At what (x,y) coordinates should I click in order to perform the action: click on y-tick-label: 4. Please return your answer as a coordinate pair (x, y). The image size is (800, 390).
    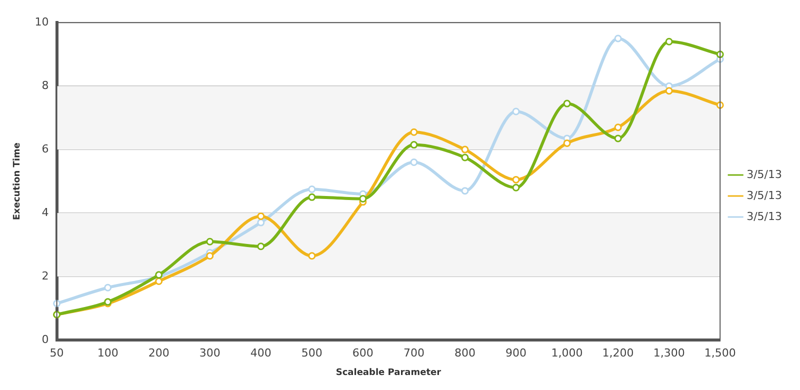
    Looking at the image, I should click on (45, 212).